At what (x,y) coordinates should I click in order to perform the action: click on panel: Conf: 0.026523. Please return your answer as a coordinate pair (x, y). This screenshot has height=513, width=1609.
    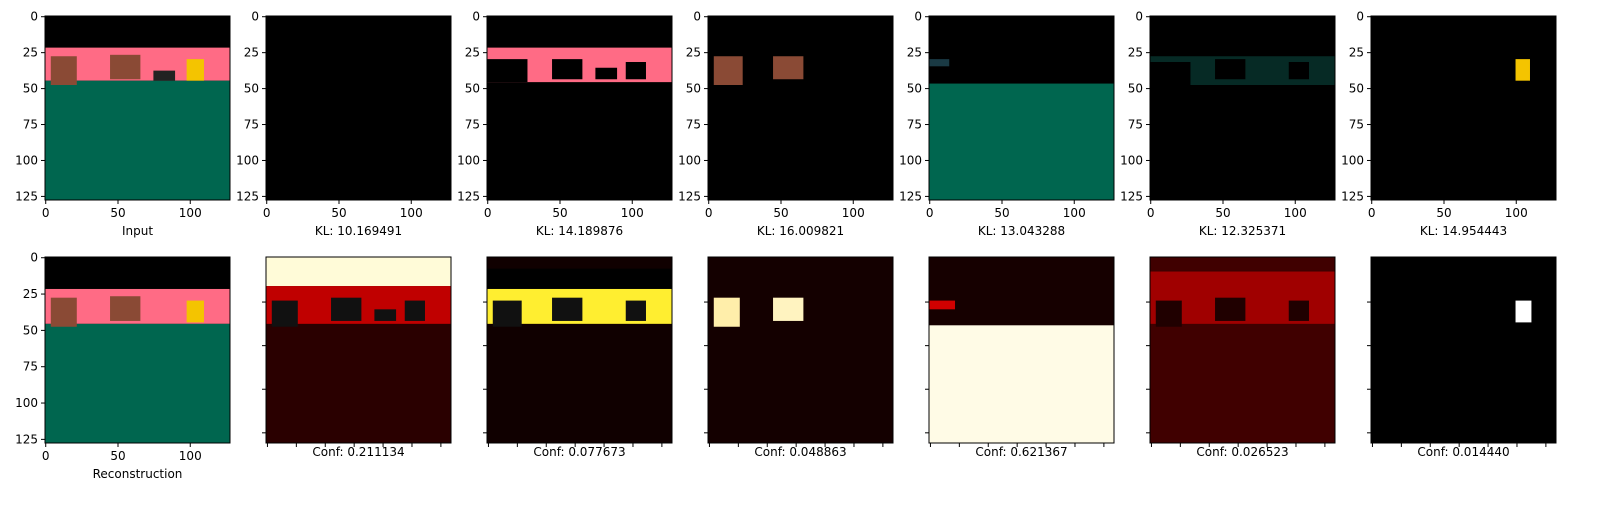
    Looking at the image, I should click on (1241, 357).